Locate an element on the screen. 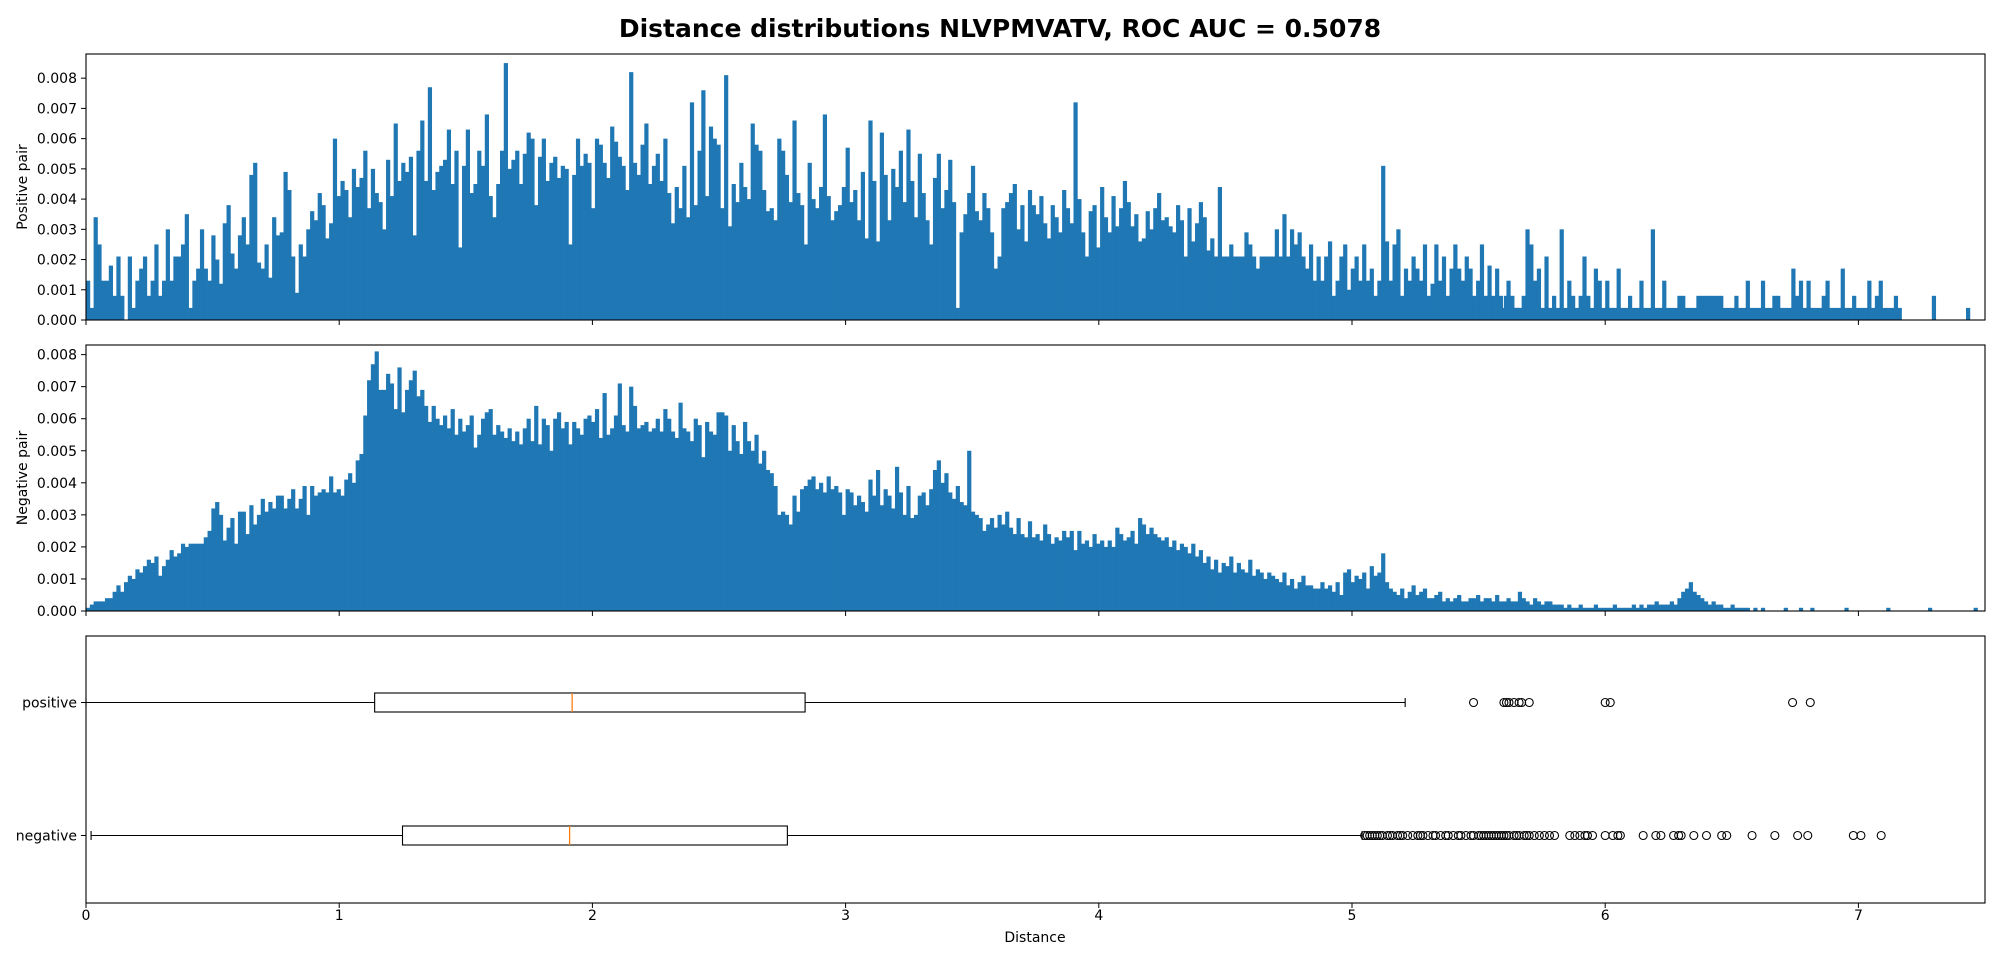  negative-box is located at coordinates (988, 835).